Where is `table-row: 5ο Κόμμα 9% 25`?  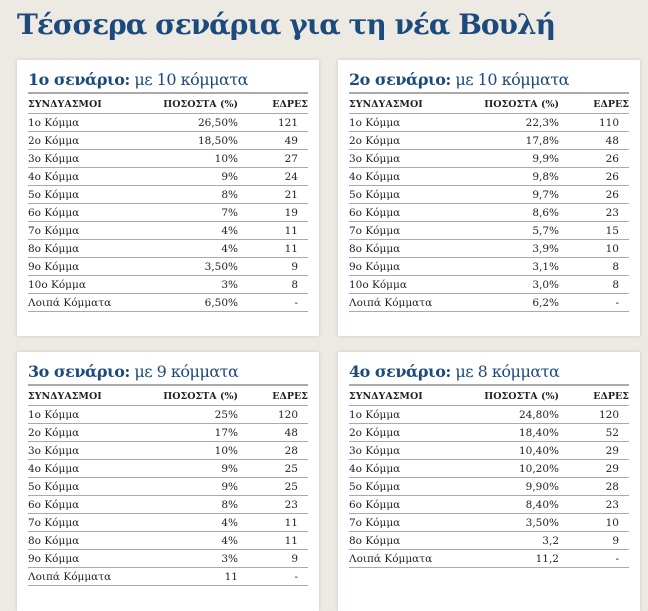 table-row: 5ο Κόμμα 9% 25 is located at coordinates (168, 486).